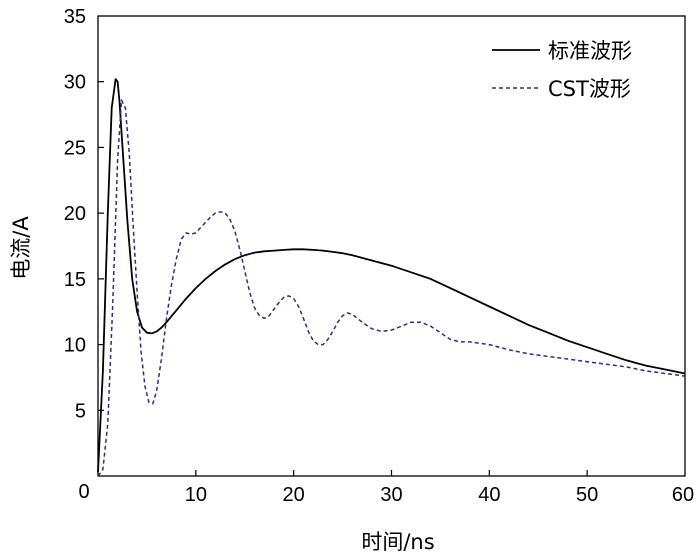  Describe the element at coordinates (75, 17) in the screenshot. I see `y-tick-label: 35` at that location.